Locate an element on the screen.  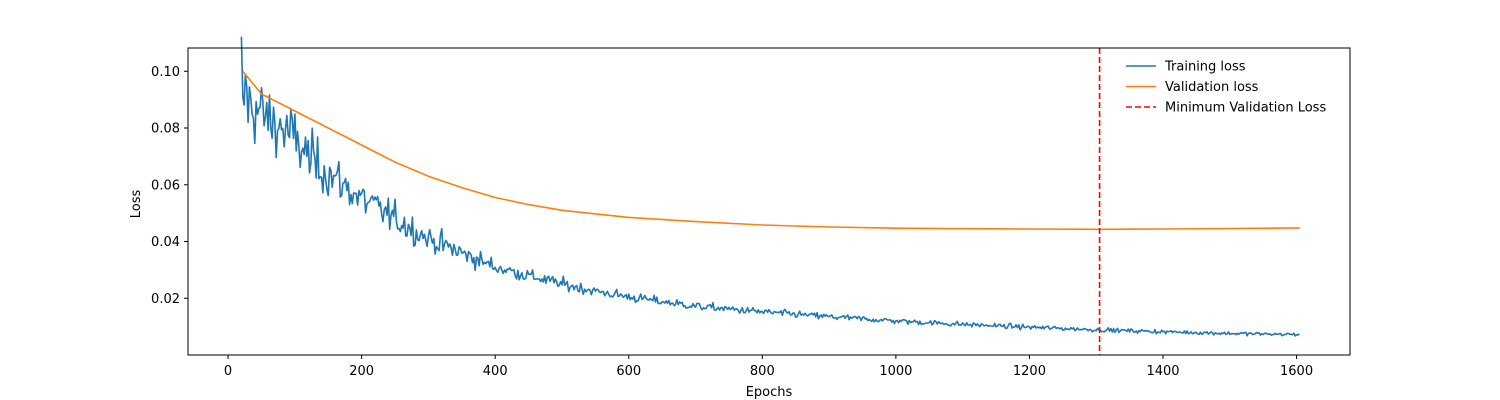
y-tick-label: 0.08 is located at coordinates (165, 129).